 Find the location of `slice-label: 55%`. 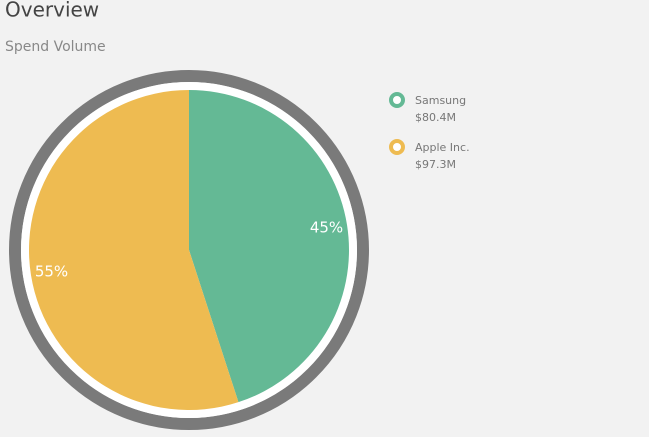

slice-label: 55% is located at coordinates (51, 271).